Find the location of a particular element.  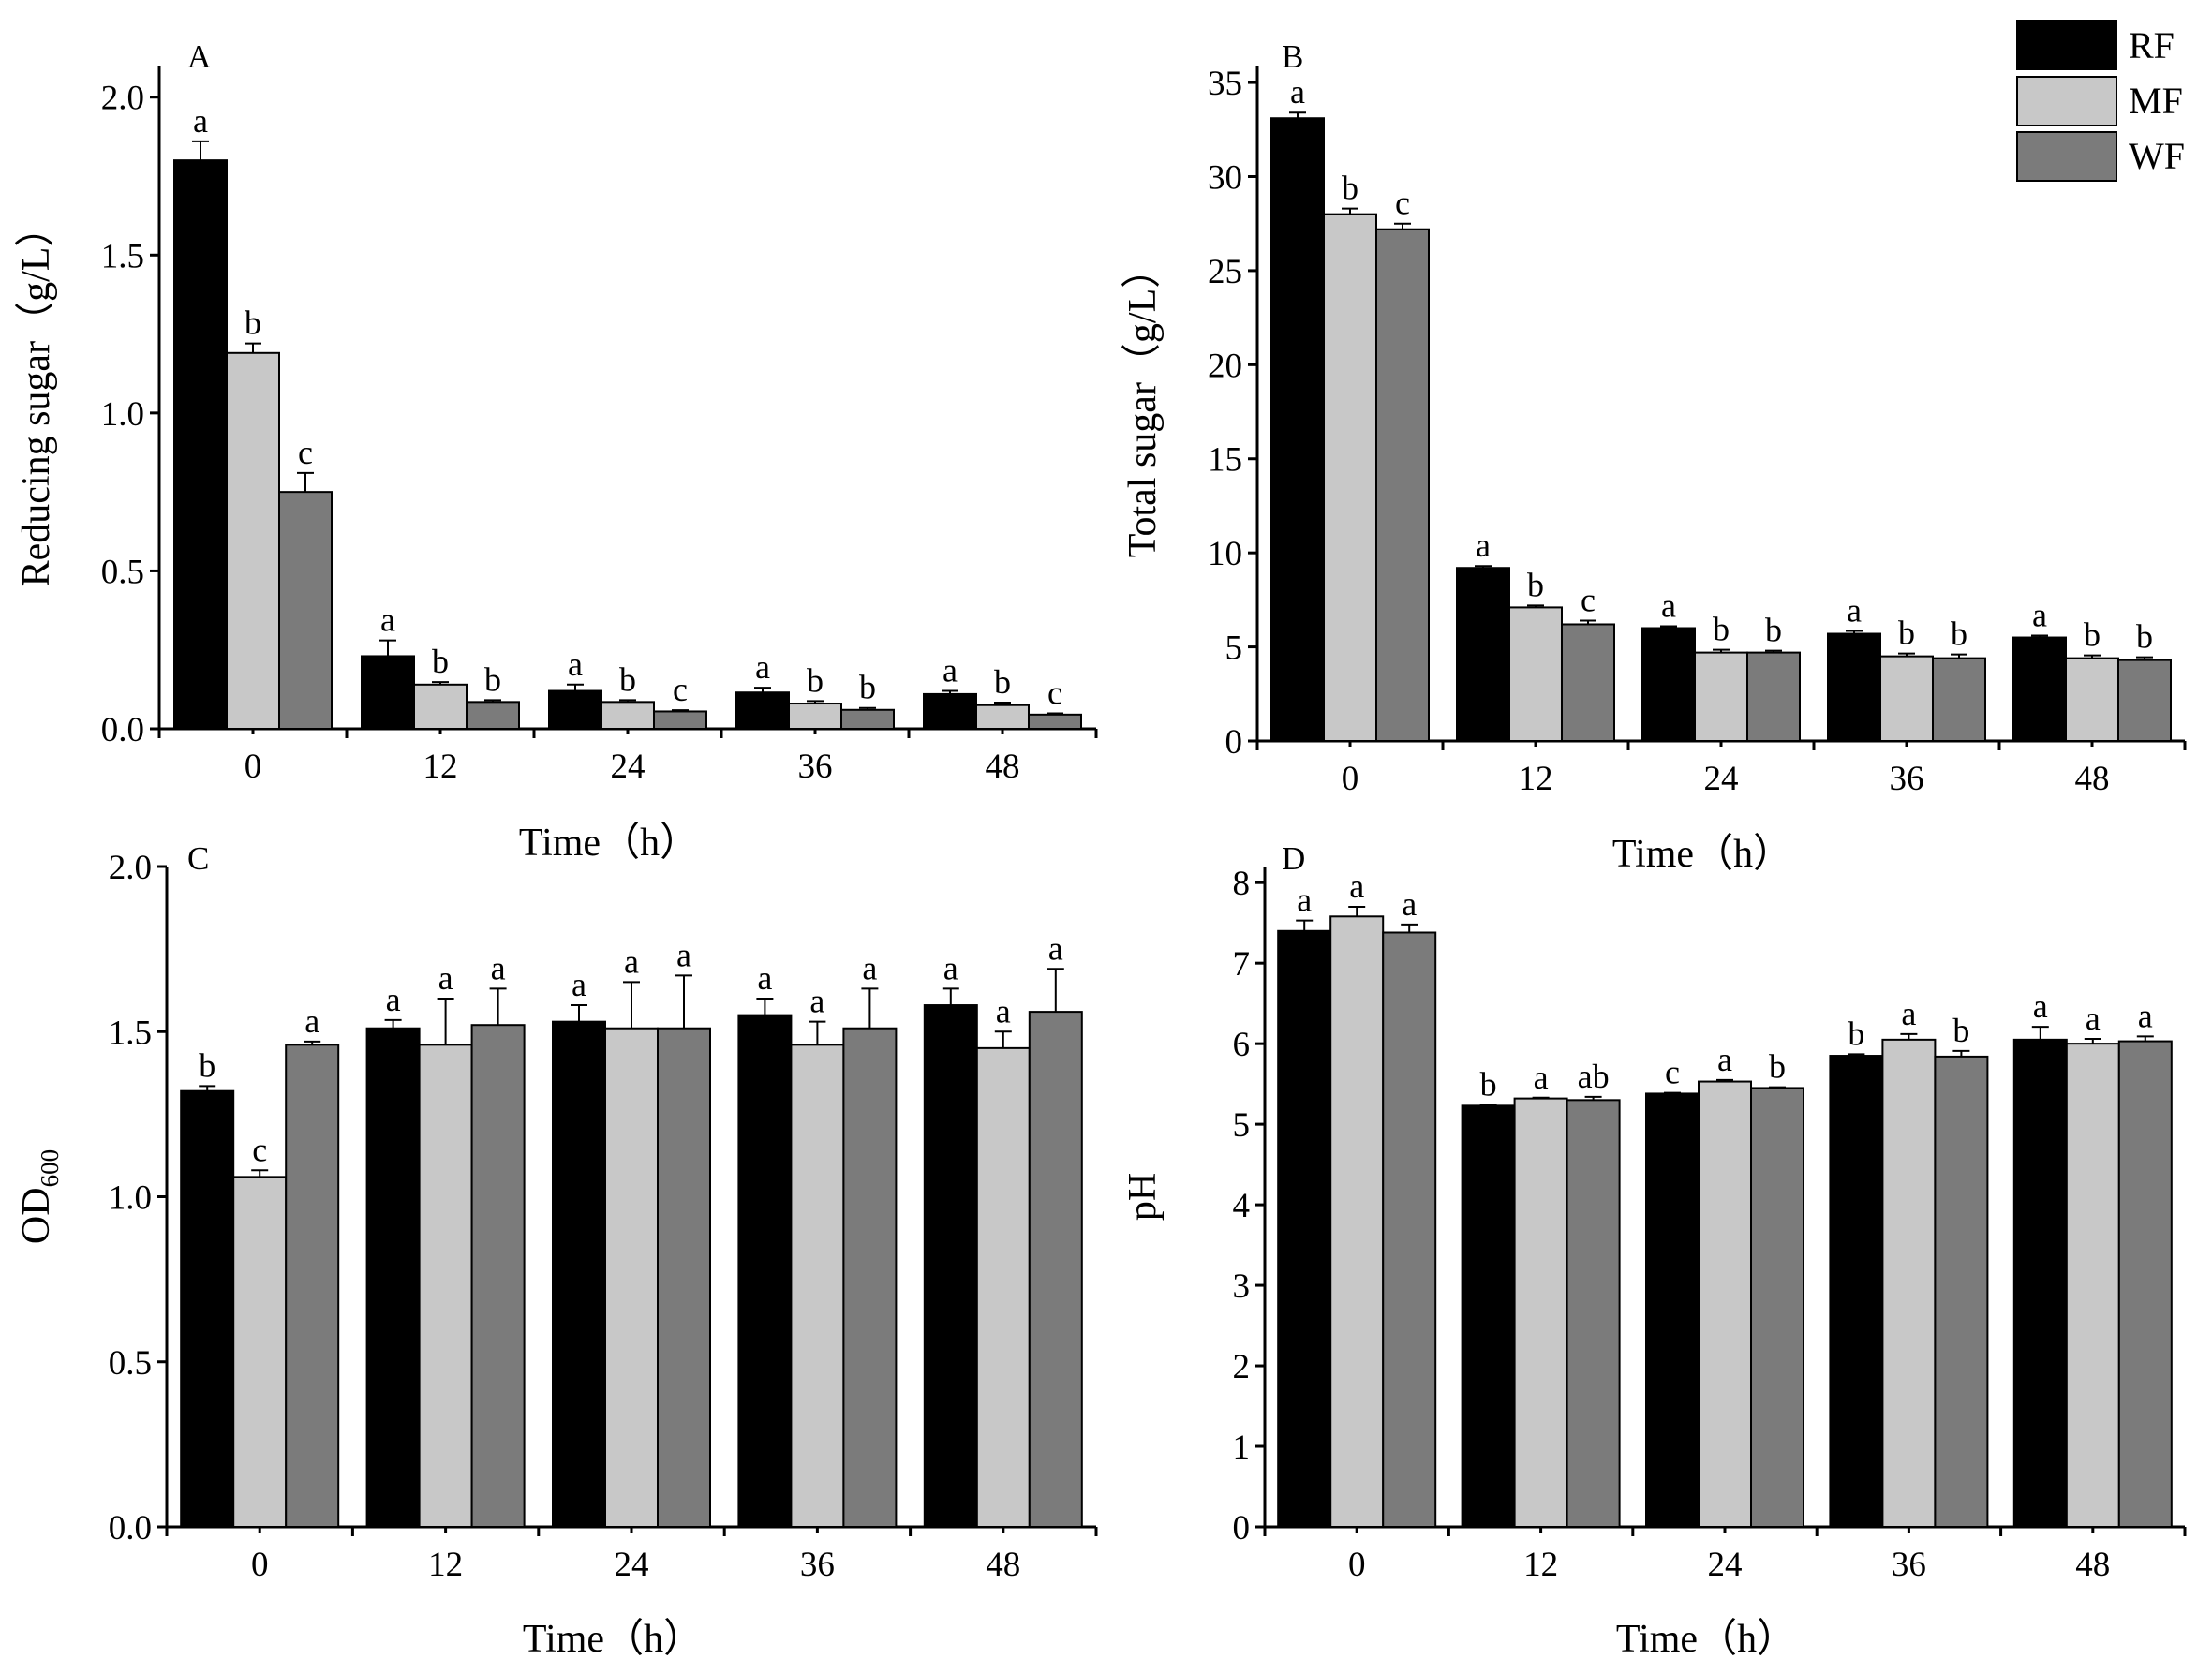

x-axis-title-a: Time（h） is located at coordinates (609, 844).